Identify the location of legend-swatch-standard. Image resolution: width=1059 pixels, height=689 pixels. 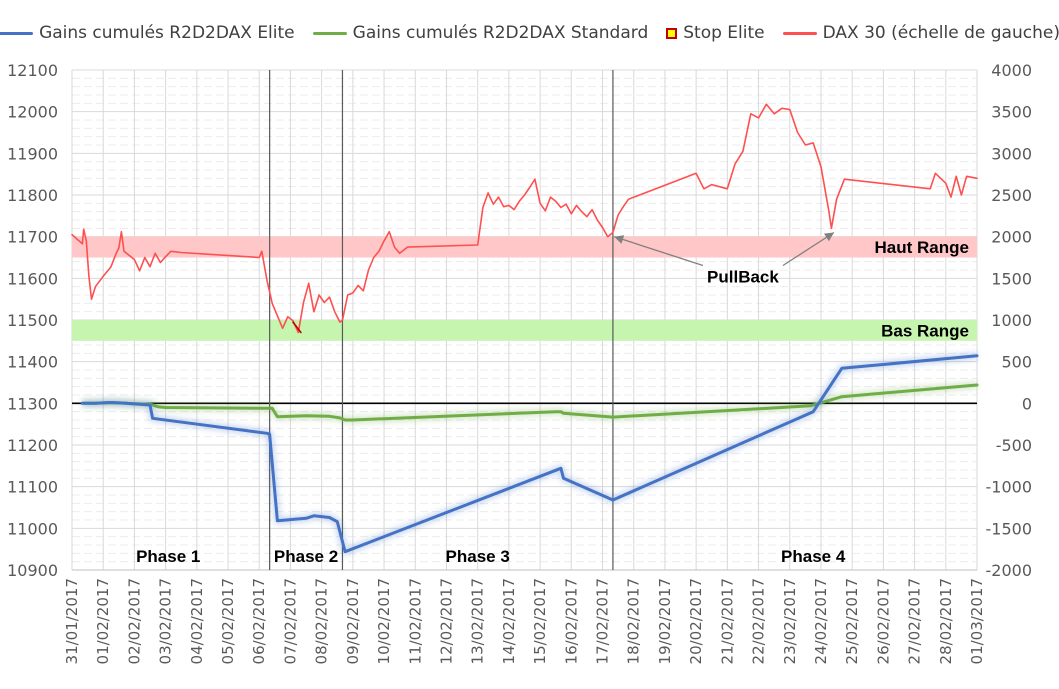
(329, 33).